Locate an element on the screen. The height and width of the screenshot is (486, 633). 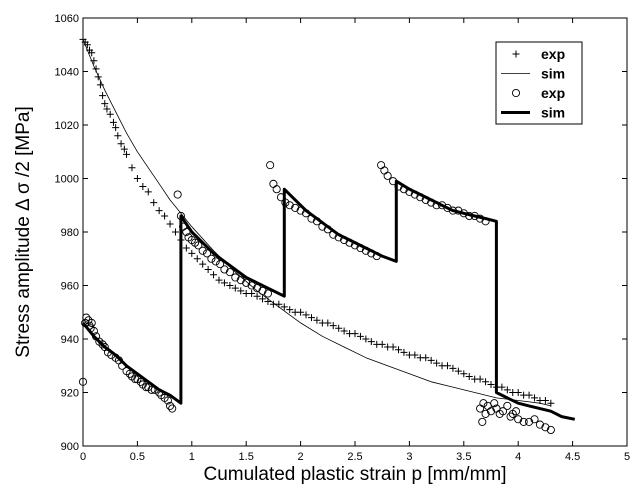
legend: exp sim exp sim is located at coordinates (539, 83).